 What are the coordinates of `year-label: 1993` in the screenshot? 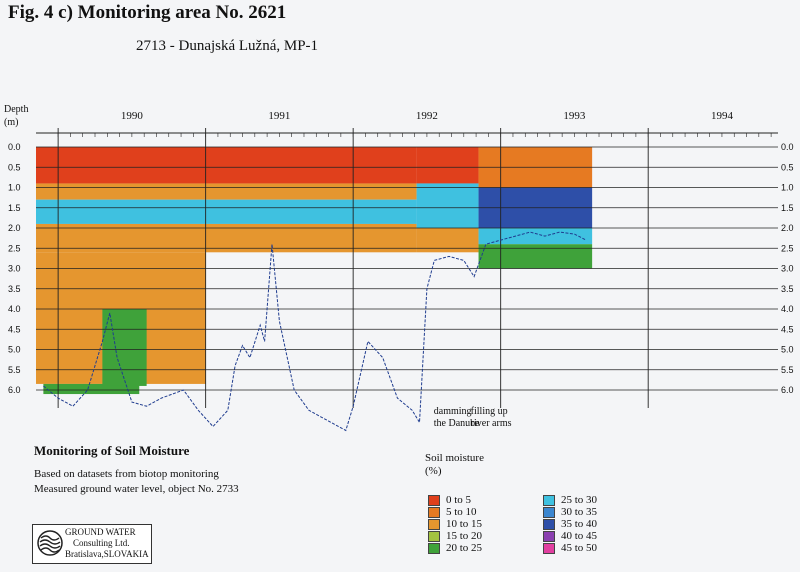 It's located at (574, 116).